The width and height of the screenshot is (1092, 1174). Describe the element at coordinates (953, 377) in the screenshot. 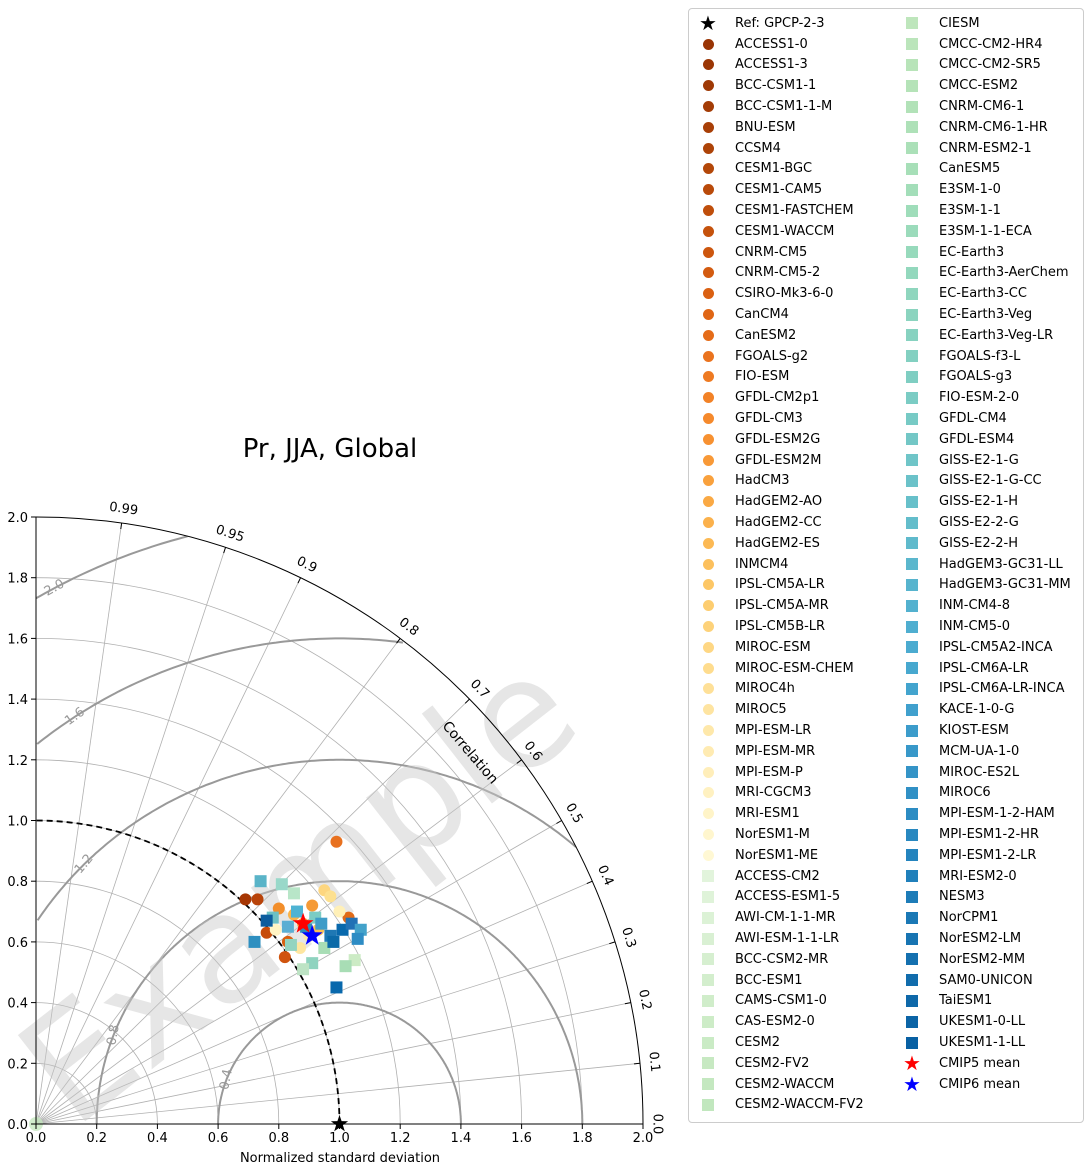

I see `legend-item: FGOALS-g3` at that location.